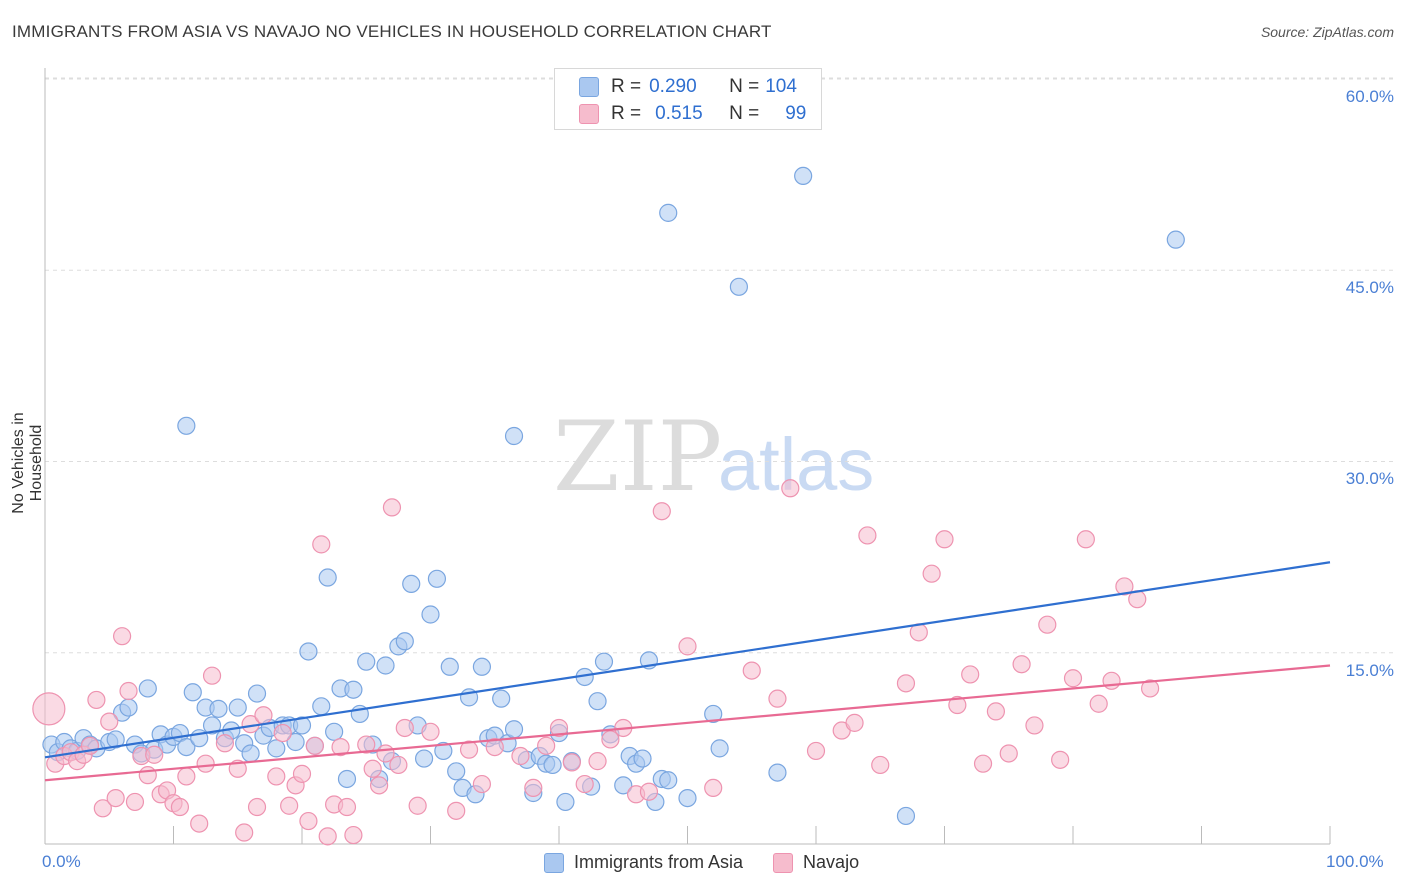 This screenshot has height=892, width=1406. Describe the element at coordinates (1355, 861) in the screenshot. I see `x-tick-label-100: 100.0%` at that location.